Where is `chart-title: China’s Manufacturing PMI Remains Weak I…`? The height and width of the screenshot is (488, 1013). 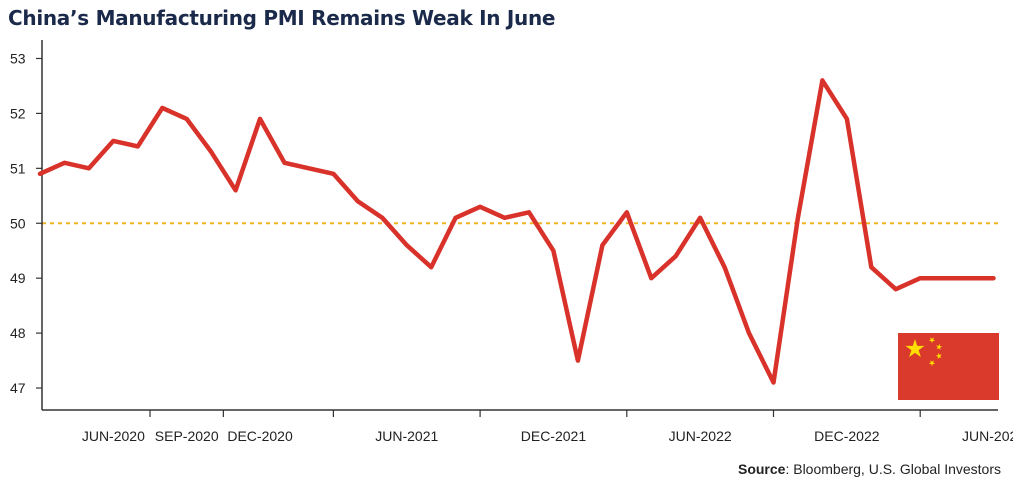 chart-title: China’s Manufacturing PMI Remains Weak I… is located at coordinates (282, 18).